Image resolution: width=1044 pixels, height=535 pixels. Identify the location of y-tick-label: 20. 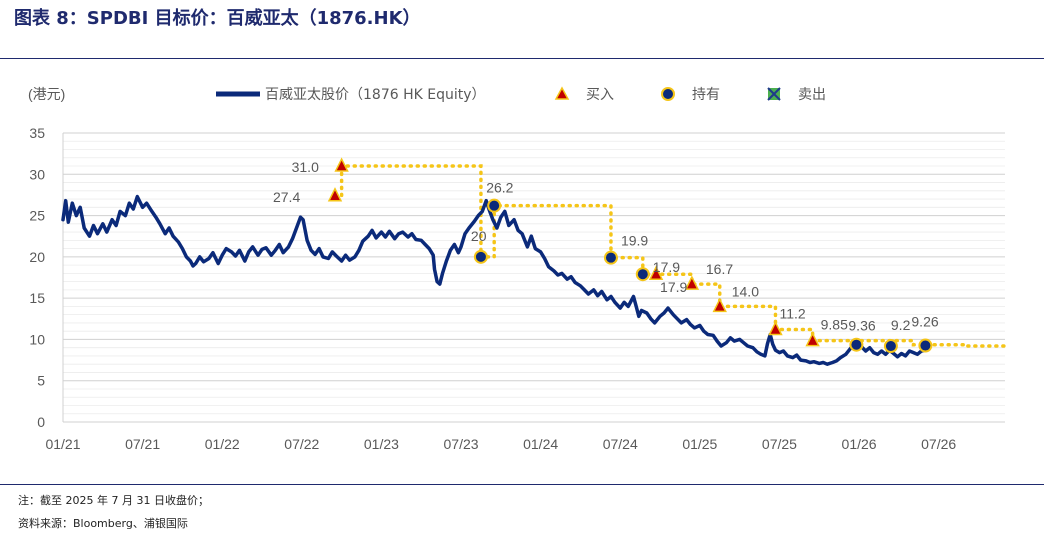
(37, 257).